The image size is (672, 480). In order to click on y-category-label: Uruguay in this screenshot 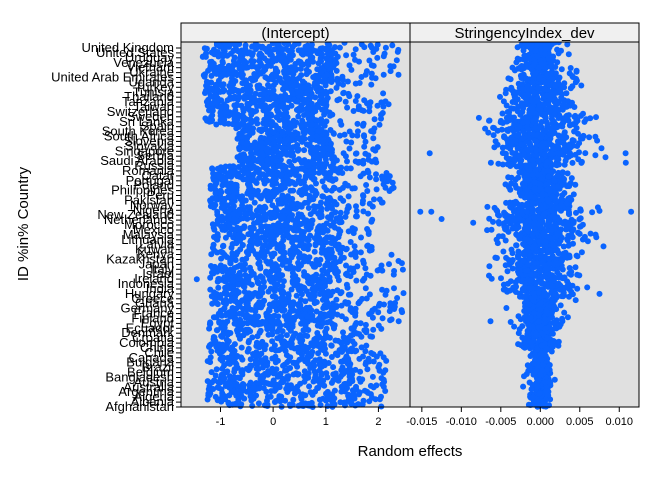, I will do `click(150, 57)`.